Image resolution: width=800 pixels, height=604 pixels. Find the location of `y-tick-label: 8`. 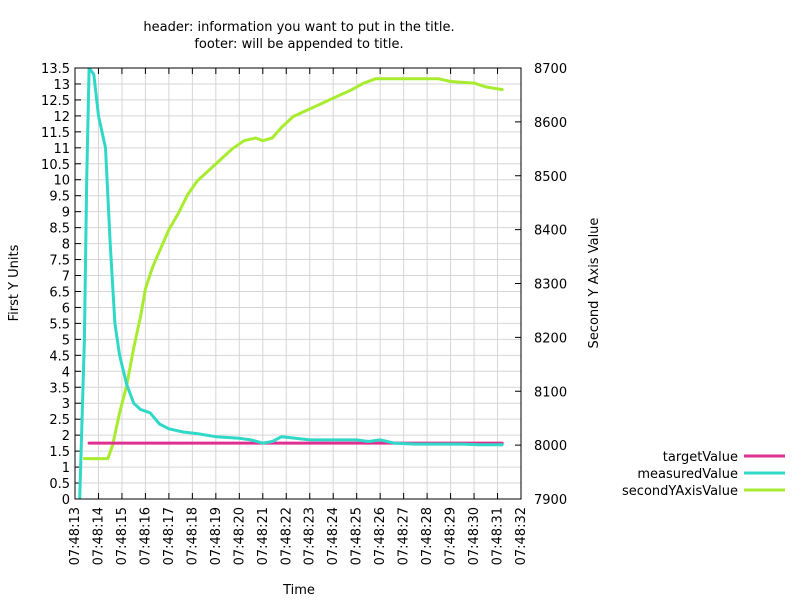

y-tick-label: 8 is located at coordinates (66, 245).